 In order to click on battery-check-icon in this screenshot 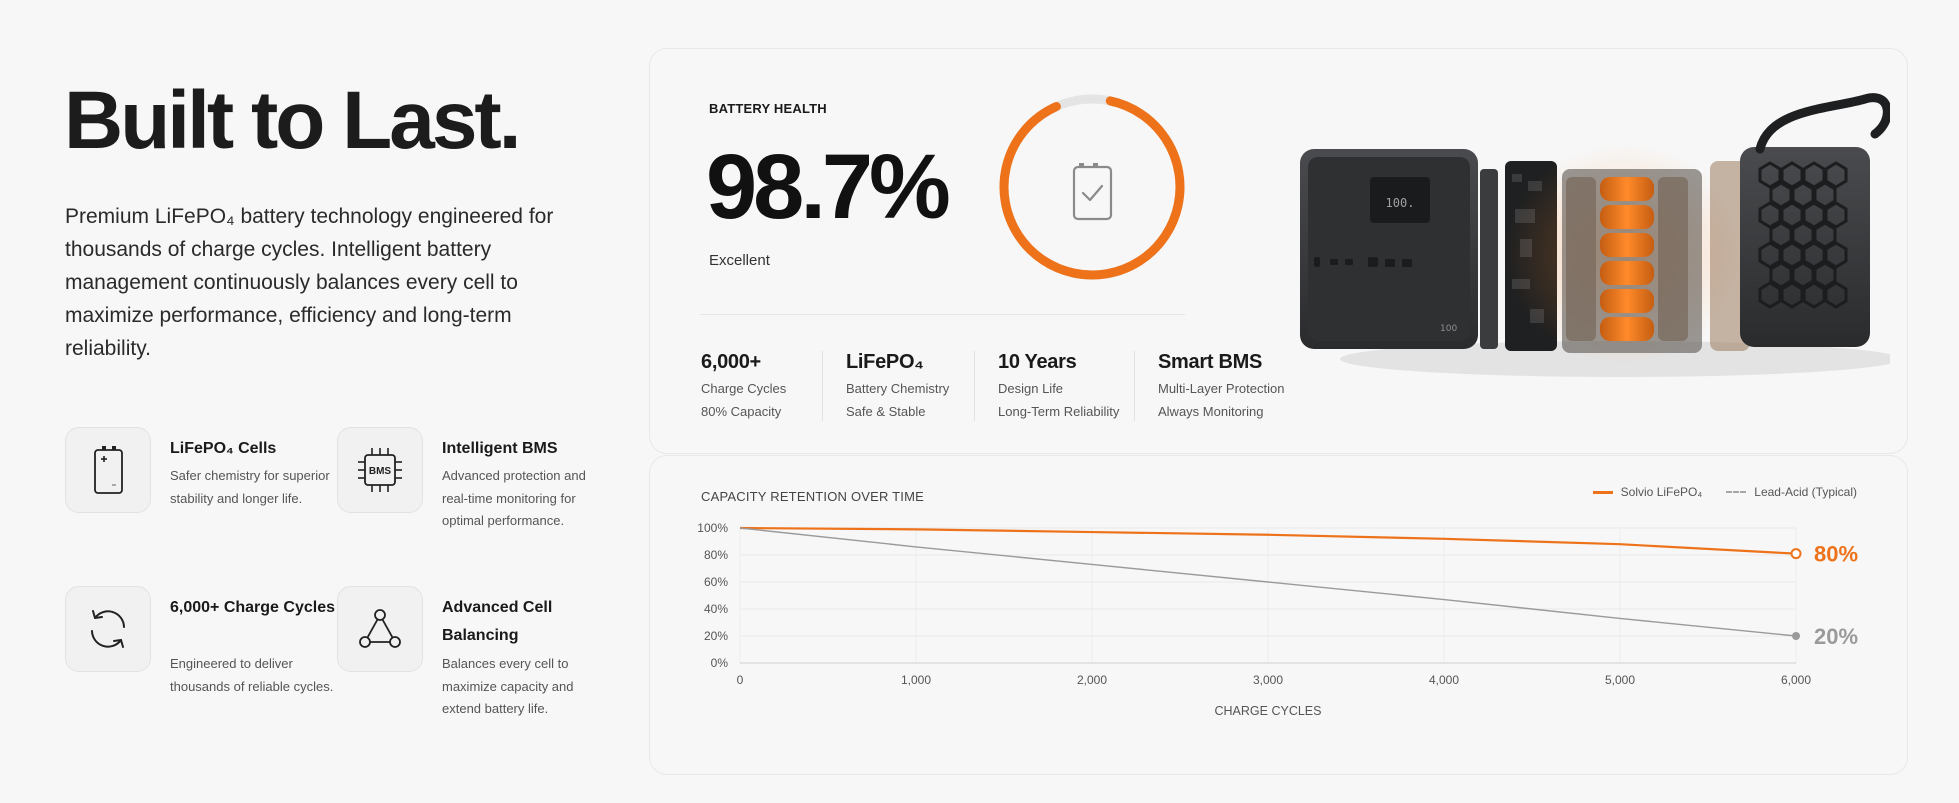, I will do `click(1092, 192)`.